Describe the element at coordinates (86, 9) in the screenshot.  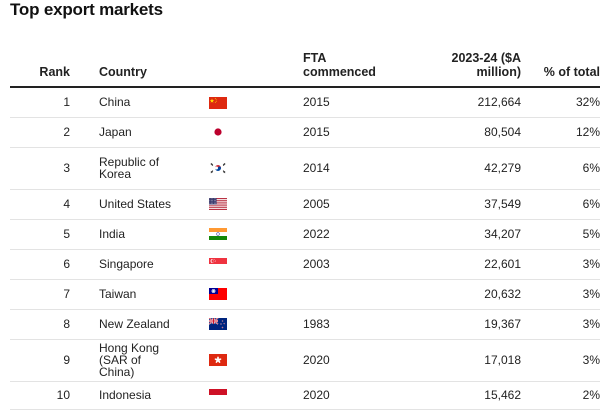
I see `chart-title: Top export markets` at that location.